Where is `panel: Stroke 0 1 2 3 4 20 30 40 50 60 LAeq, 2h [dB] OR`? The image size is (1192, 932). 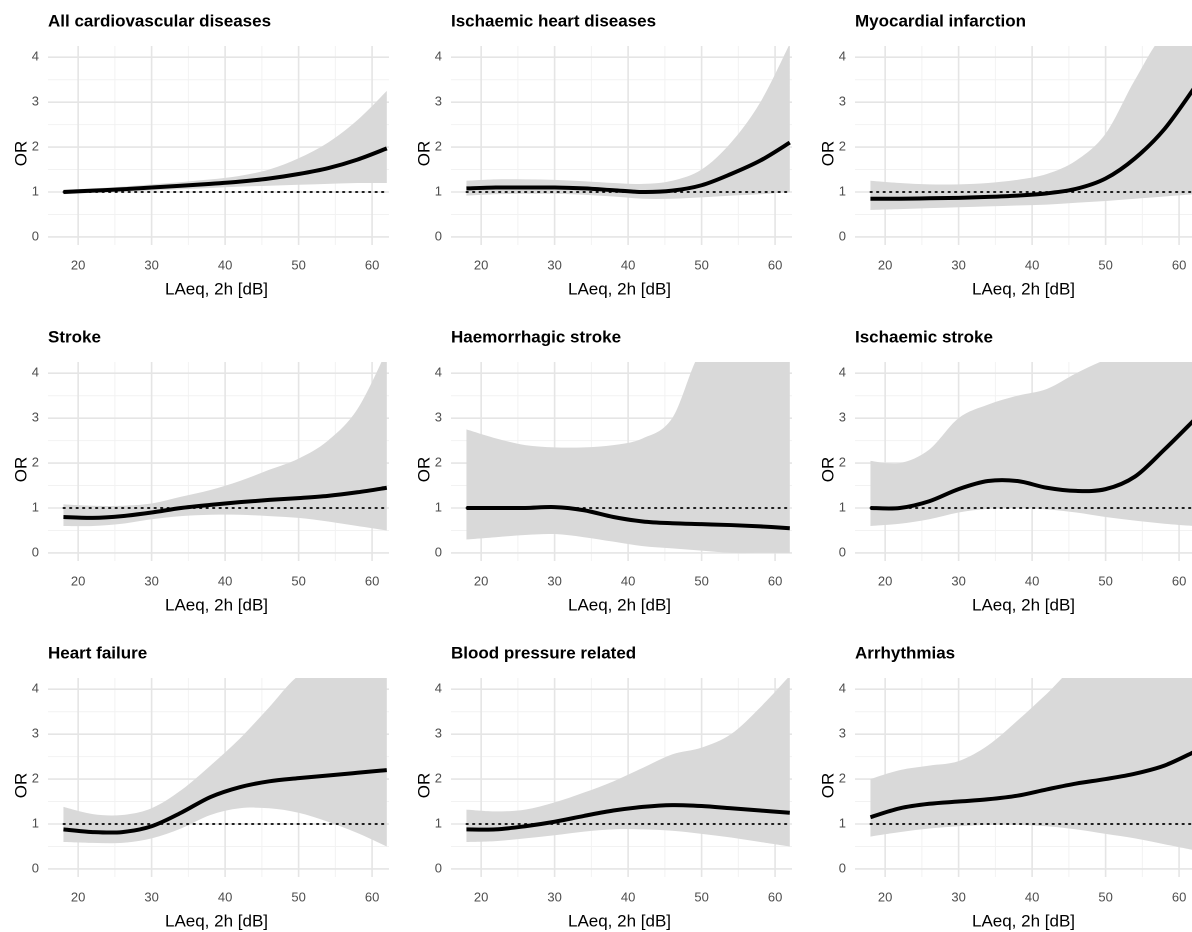 panel: Stroke 0 1 2 3 4 20 30 40 50 60 LAeq, 2h [dB] OR is located at coordinates (200, 470).